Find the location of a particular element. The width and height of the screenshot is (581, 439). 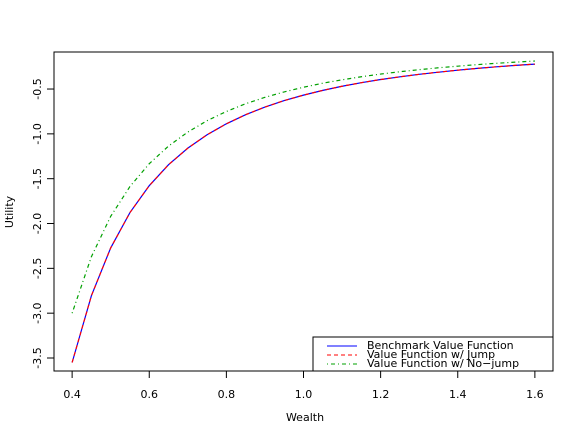

y-axis-label: Utility is located at coordinates (9, 211).